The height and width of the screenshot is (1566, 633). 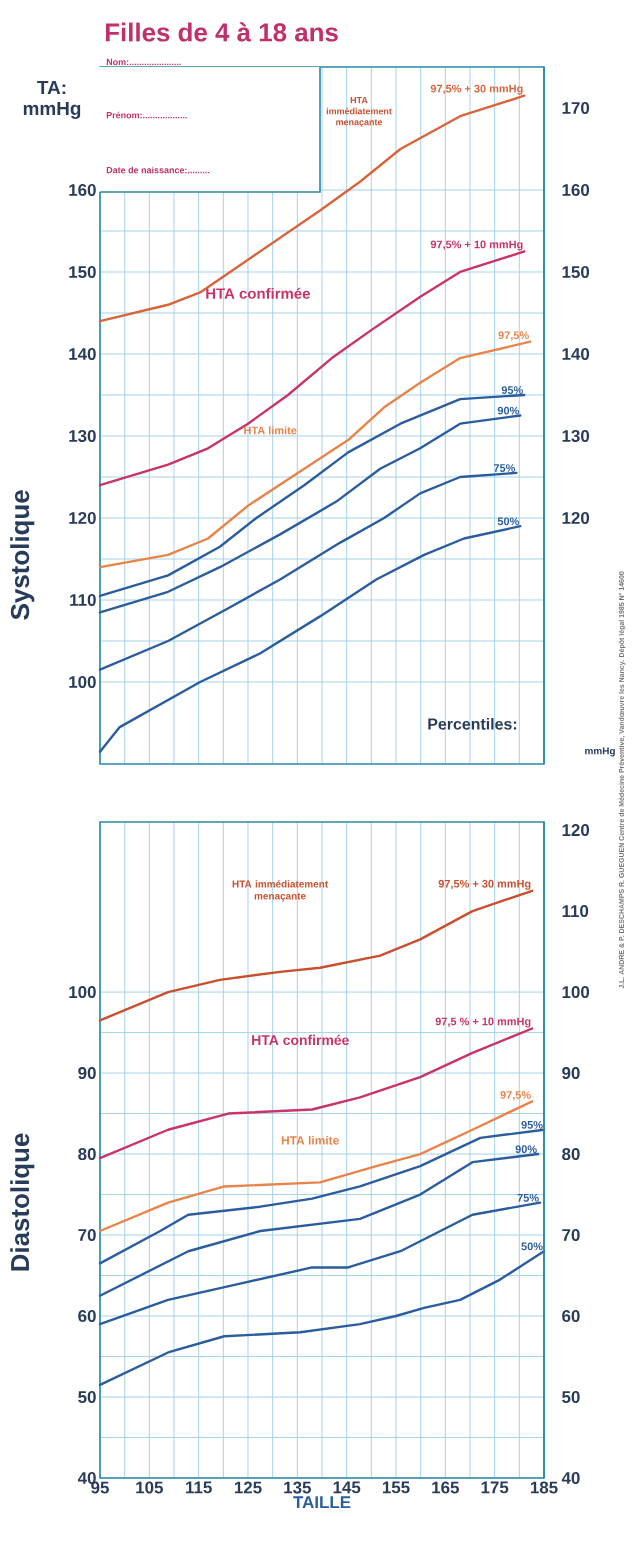 What do you see at coordinates (544, 1487) in the screenshot?
I see `x-tick-label: 185` at bounding box center [544, 1487].